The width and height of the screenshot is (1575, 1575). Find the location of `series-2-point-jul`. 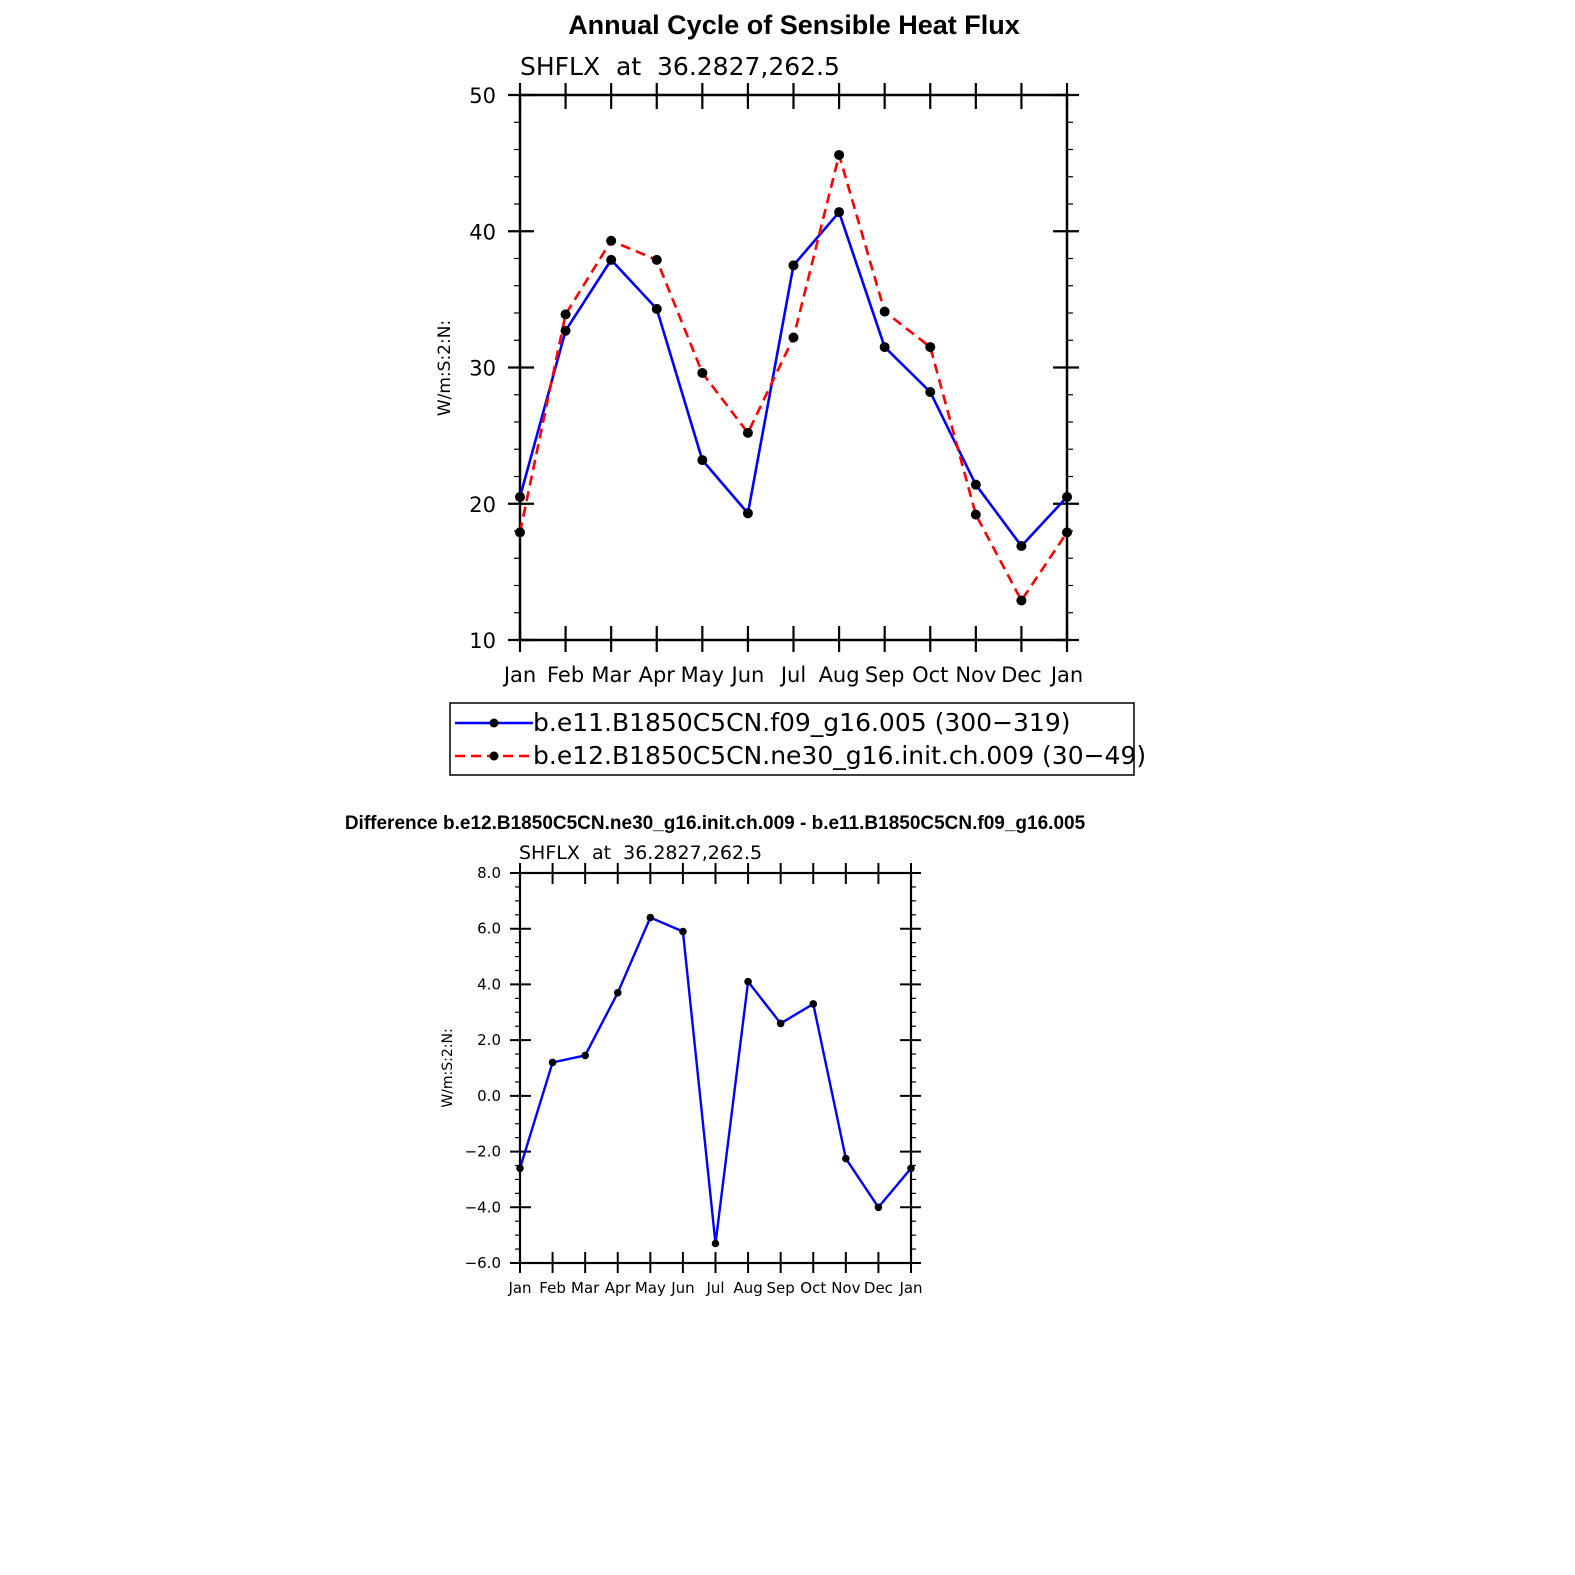

series-2-point-jul is located at coordinates (793, 337).